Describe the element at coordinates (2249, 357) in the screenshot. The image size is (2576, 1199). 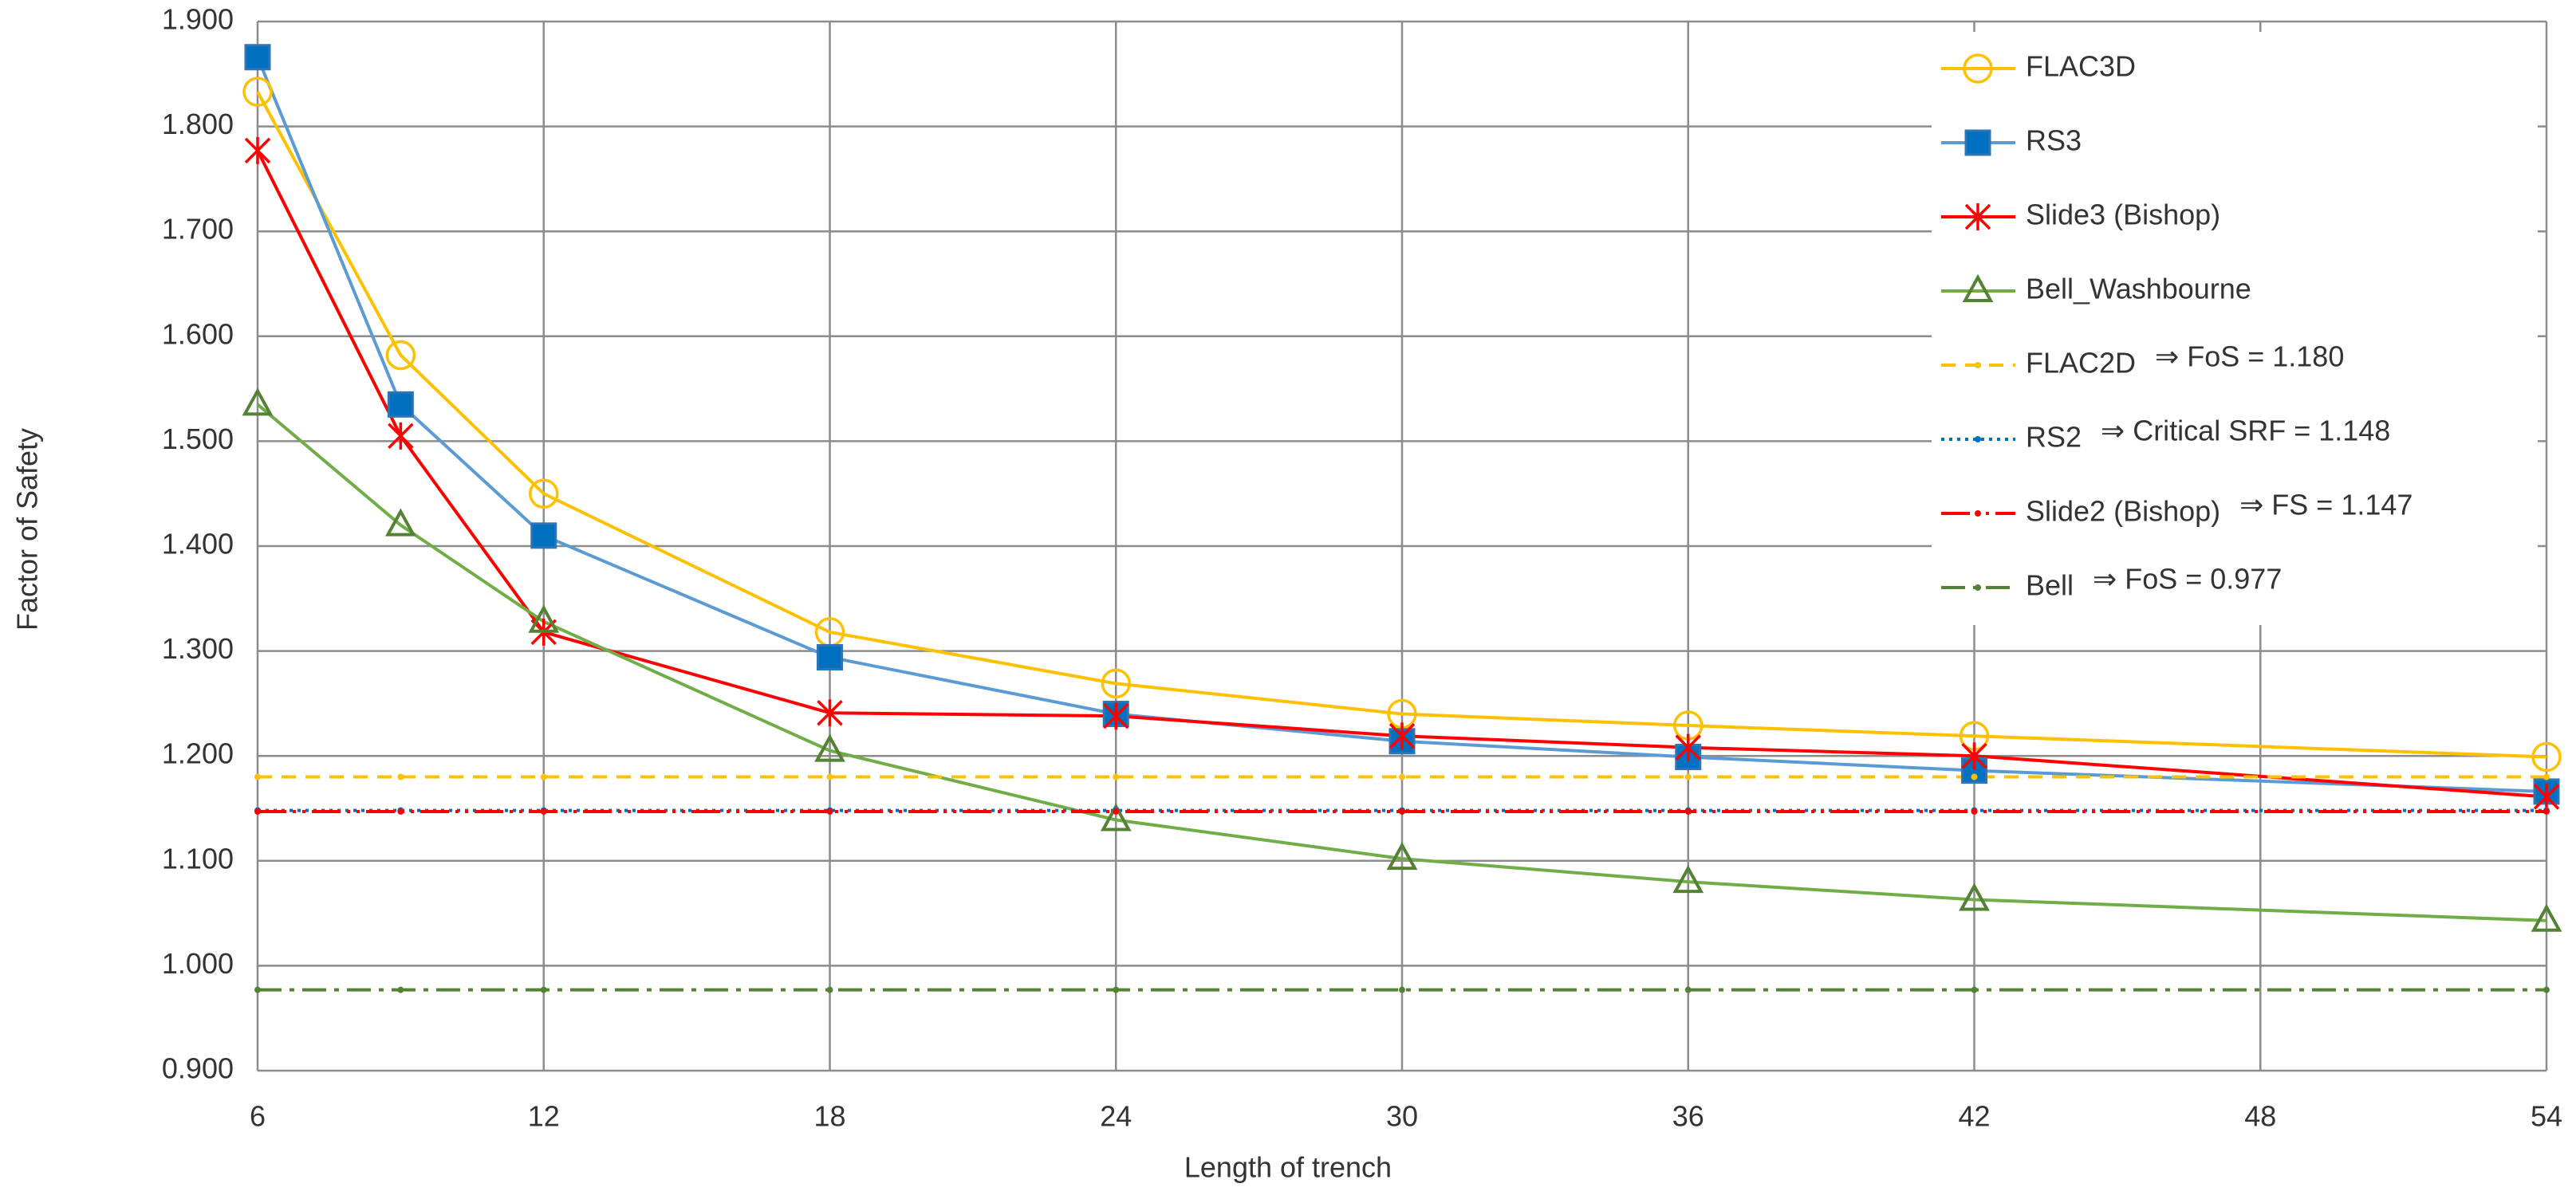
I see `legend-note: ⇒ FoS = 1.180` at that location.